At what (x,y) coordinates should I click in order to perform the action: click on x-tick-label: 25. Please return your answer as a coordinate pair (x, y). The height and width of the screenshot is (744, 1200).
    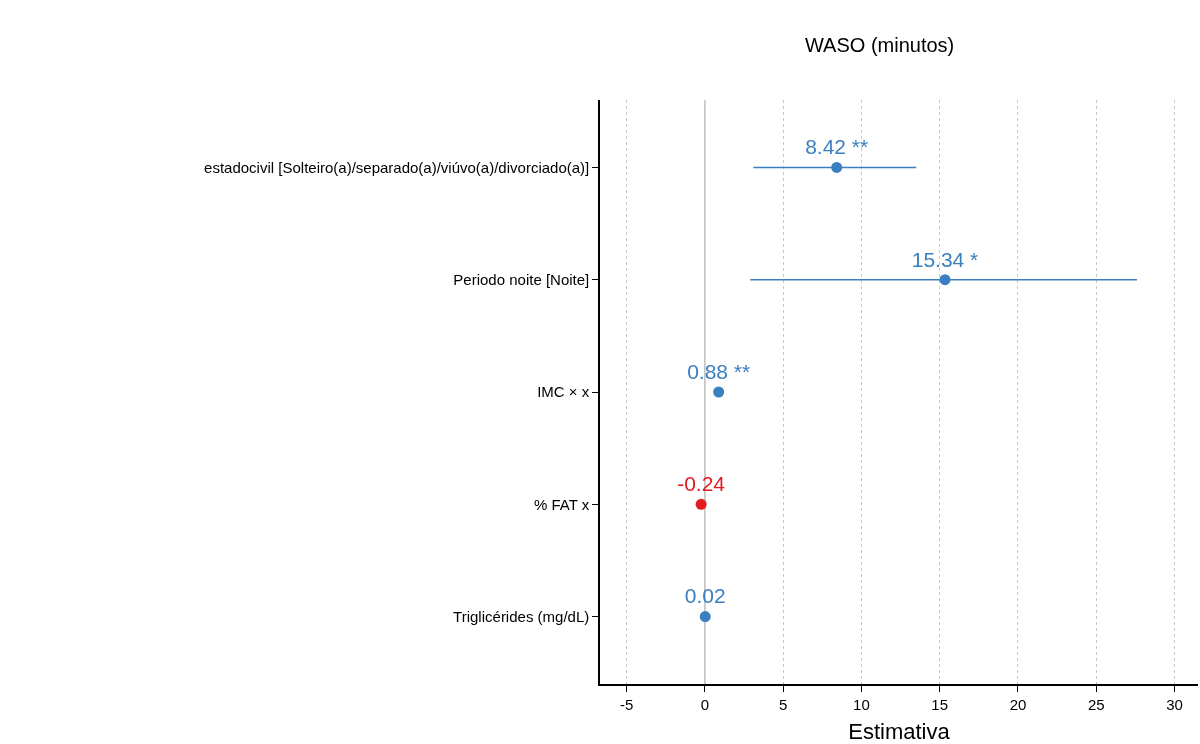
    Looking at the image, I should click on (1096, 704).